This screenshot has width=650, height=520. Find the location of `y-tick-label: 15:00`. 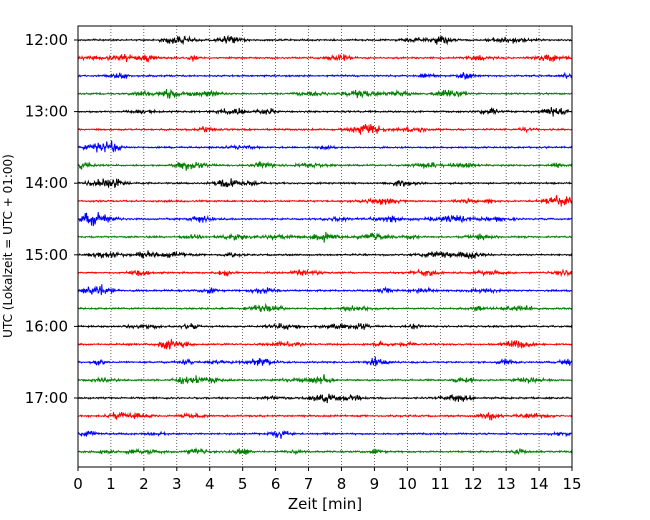

y-tick-label: 15:00 is located at coordinates (46, 255).